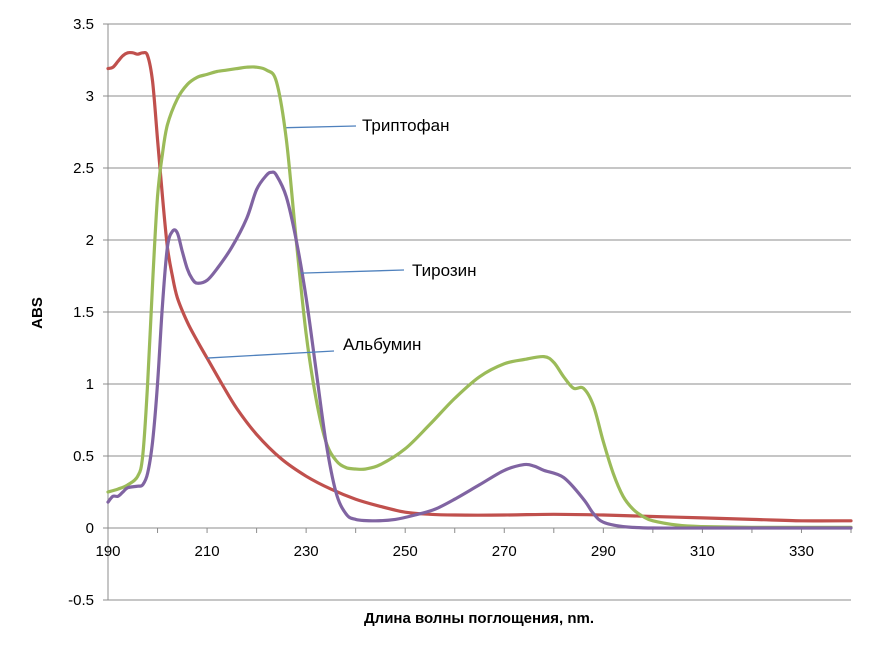  What do you see at coordinates (107, 551) in the screenshot?
I see `x-tick-label: 190` at bounding box center [107, 551].